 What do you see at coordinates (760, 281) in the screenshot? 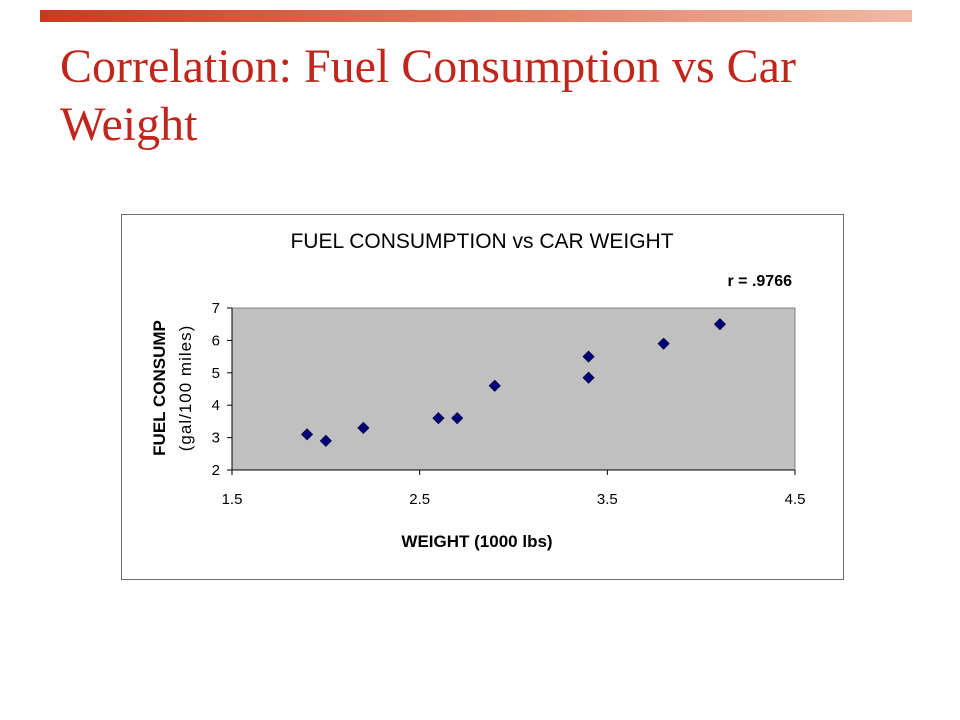
I see `correlation-annotation: r = .9766` at bounding box center [760, 281].